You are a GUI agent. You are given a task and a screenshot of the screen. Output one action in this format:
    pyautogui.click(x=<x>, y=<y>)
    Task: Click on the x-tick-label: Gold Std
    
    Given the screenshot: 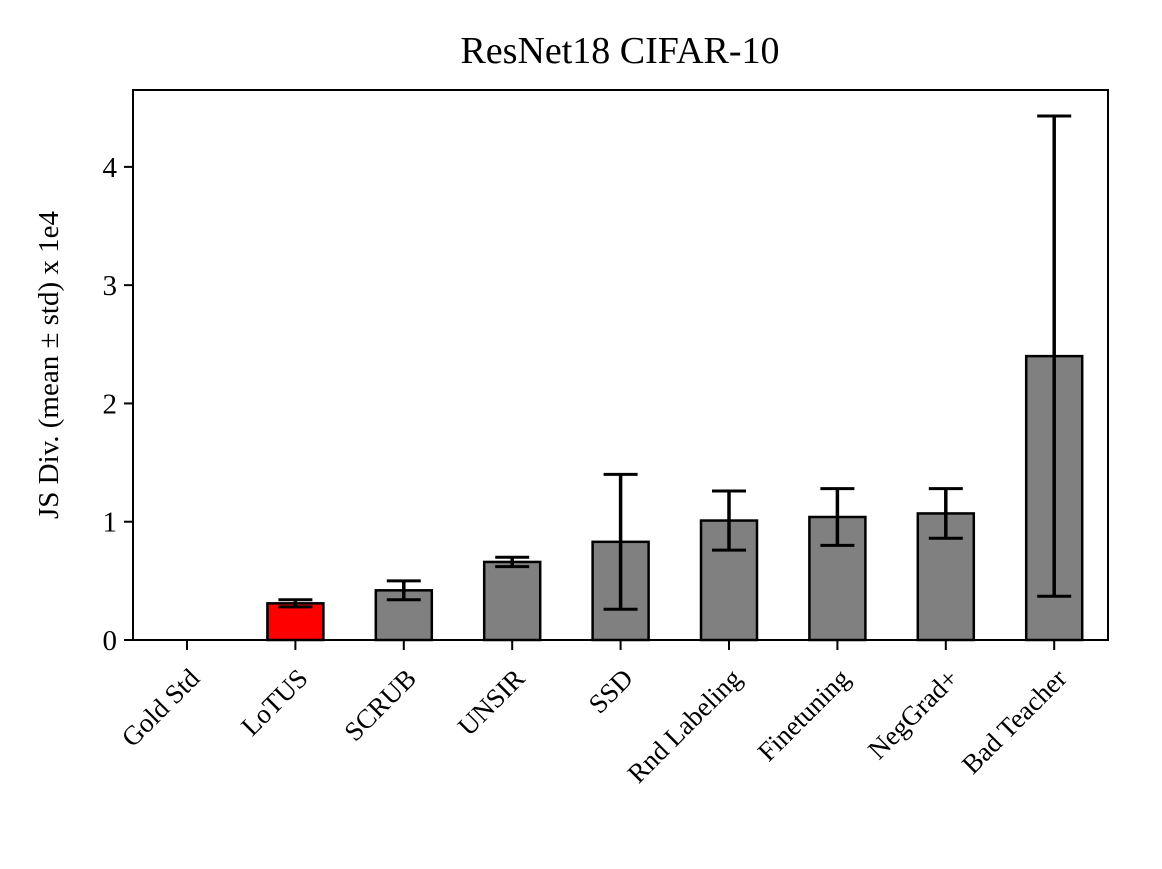 What is the action you would take?
    pyautogui.click(x=161, y=708)
    